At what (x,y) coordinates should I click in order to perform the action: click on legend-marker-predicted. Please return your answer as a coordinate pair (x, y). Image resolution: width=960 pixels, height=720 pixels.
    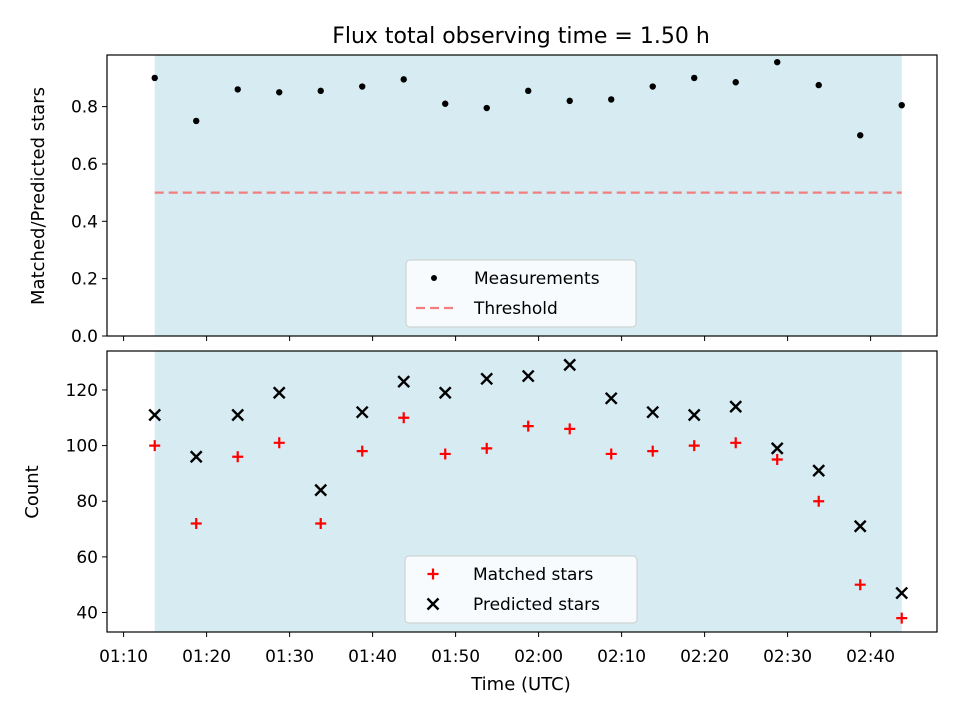
    Looking at the image, I should click on (433, 604).